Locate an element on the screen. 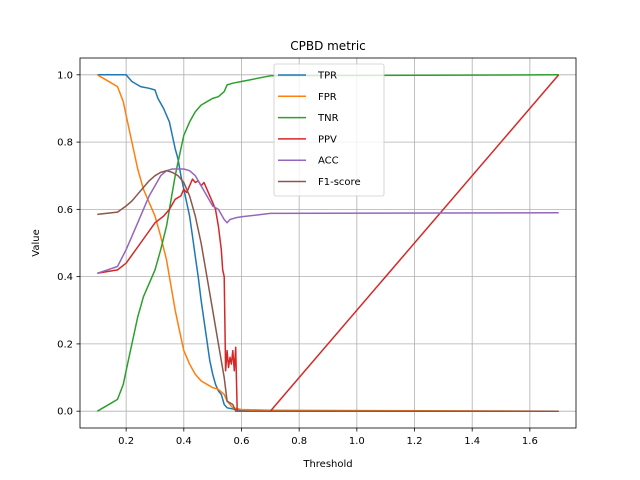 This screenshot has width=640, height=480. y-tick-label: 0.6 is located at coordinates (65, 210).